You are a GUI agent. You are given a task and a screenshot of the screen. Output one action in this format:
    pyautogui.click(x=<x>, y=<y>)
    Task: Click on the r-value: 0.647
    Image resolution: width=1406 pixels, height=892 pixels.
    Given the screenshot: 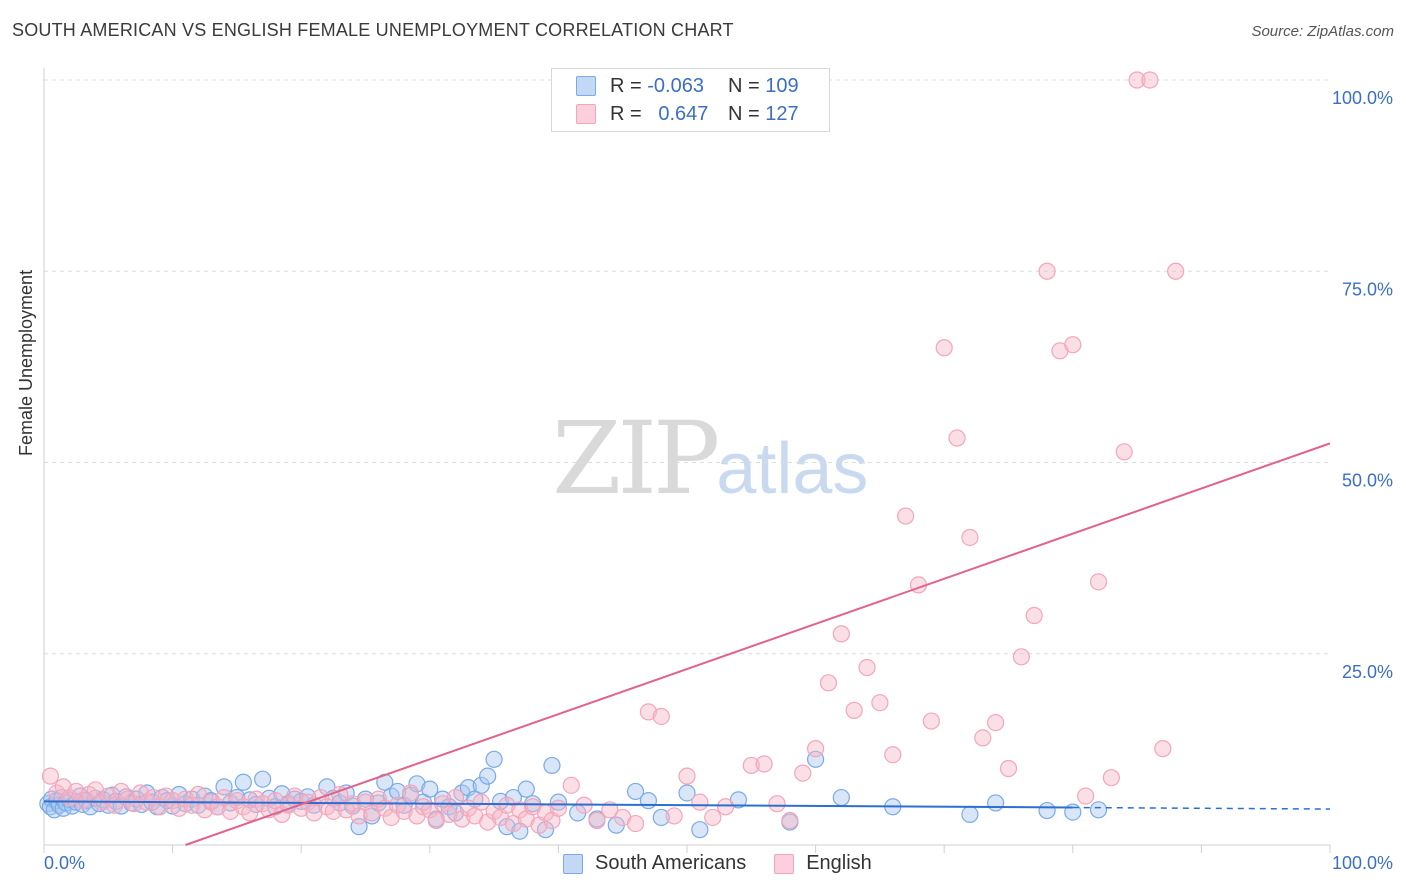 What is the action you would take?
    pyautogui.click(x=683, y=113)
    